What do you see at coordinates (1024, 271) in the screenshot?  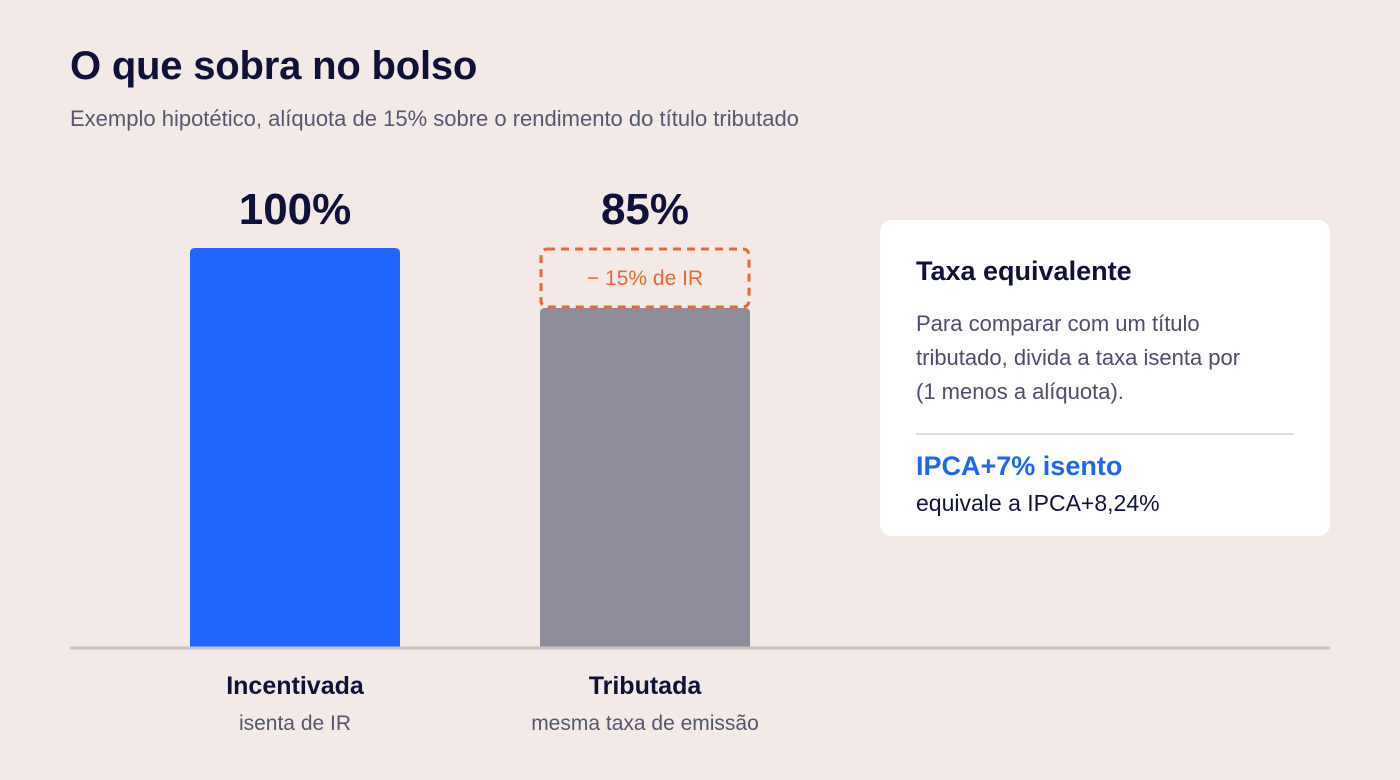 I see `card-title: Taxa equivalente` at bounding box center [1024, 271].